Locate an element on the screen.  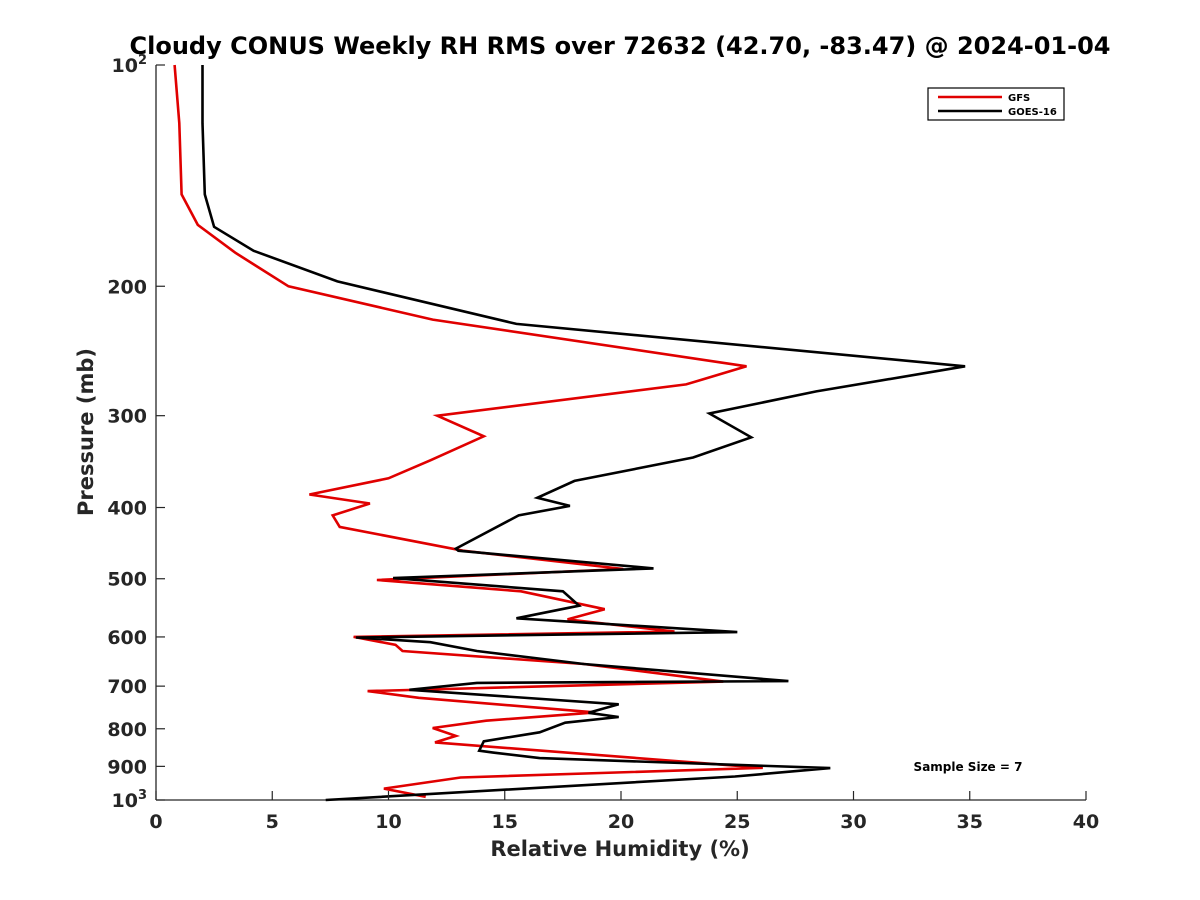
legend: GFS GOES-16 is located at coordinates (996, 104).